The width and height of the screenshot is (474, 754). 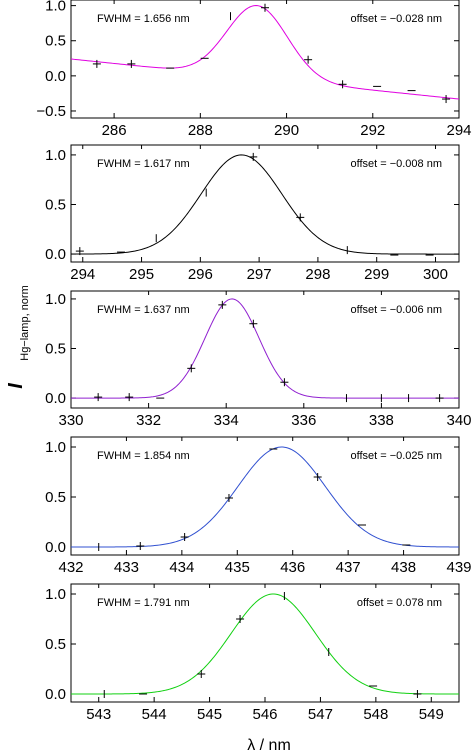 What do you see at coordinates (431, 714) in the screenshot?
I see `x-tick-label: 549` at bounding box center [431, 714].